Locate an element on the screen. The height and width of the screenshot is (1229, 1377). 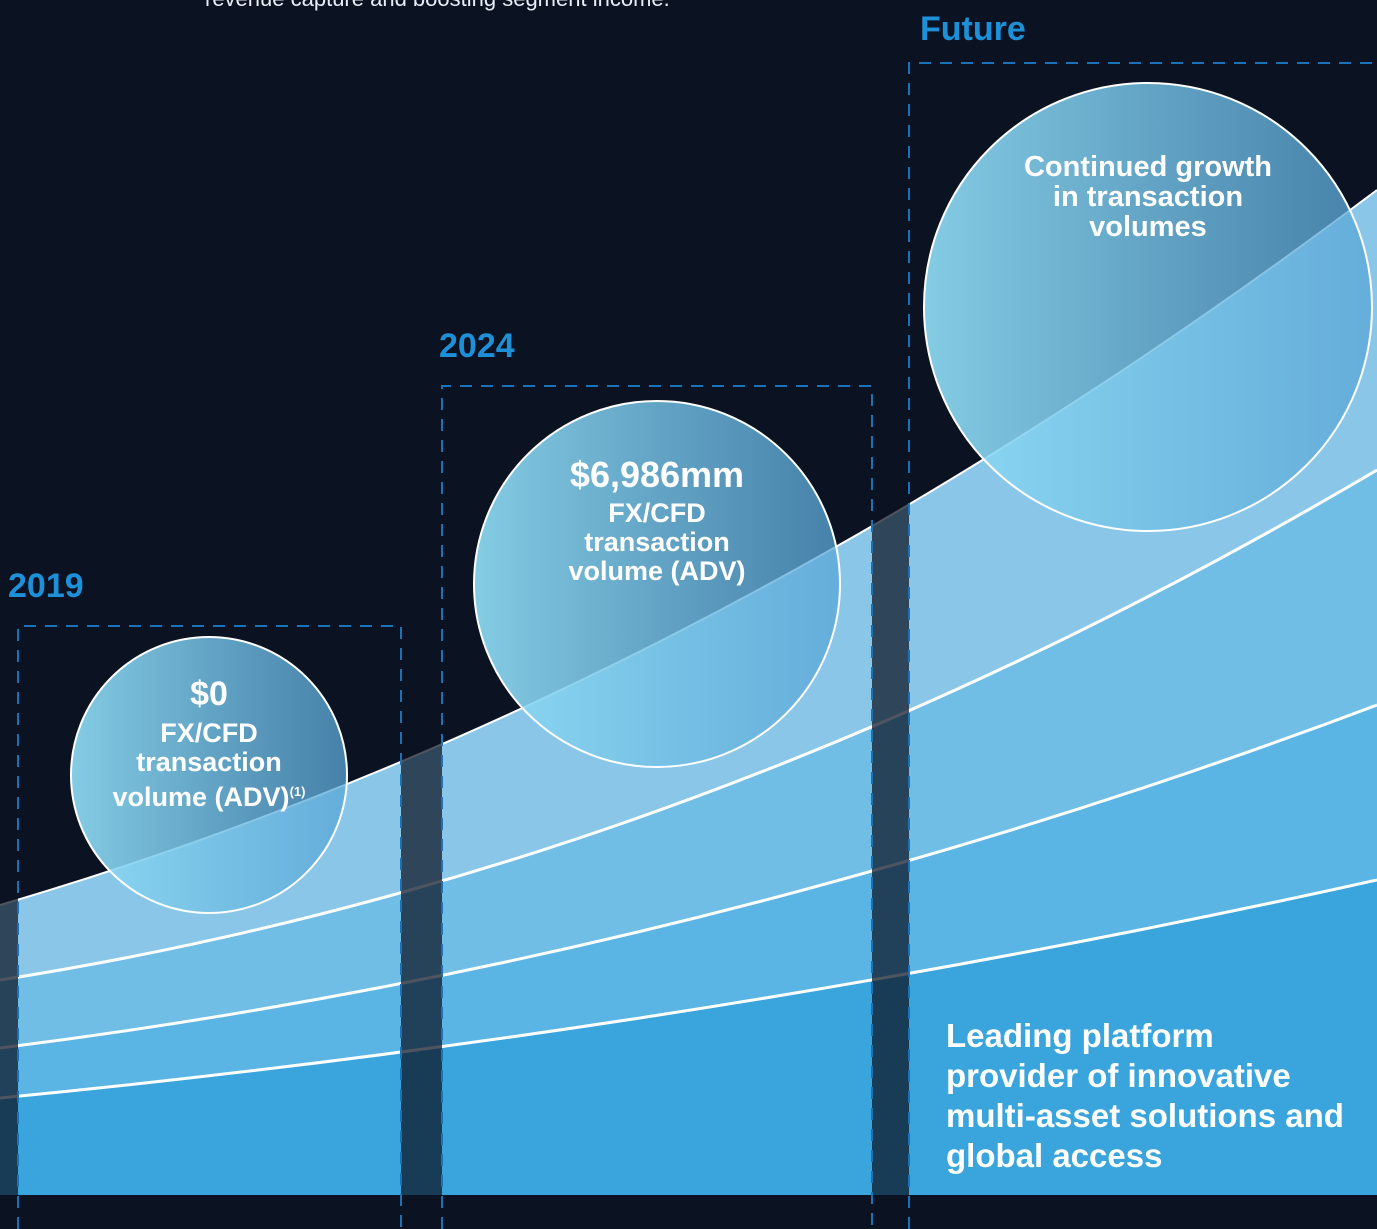
footnote-mark: (1) is located at coordinates (297, 791).